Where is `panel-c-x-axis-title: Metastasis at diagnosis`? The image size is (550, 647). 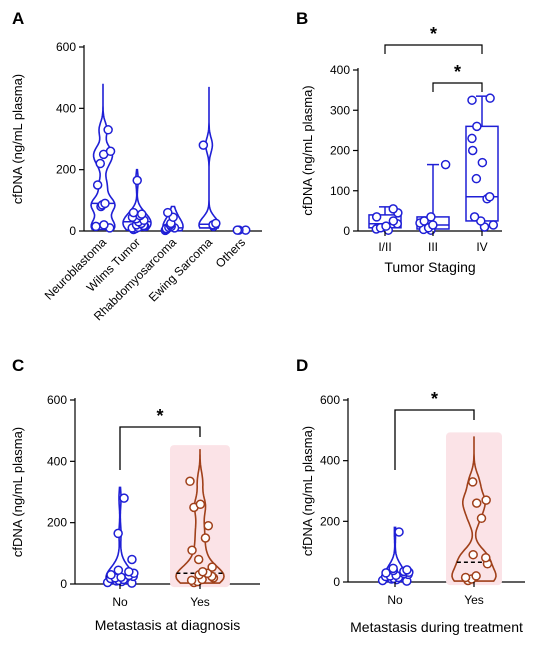
panel-c-x-axis-title: Metastasis at diagnosis is located at coordinates (168, 625).